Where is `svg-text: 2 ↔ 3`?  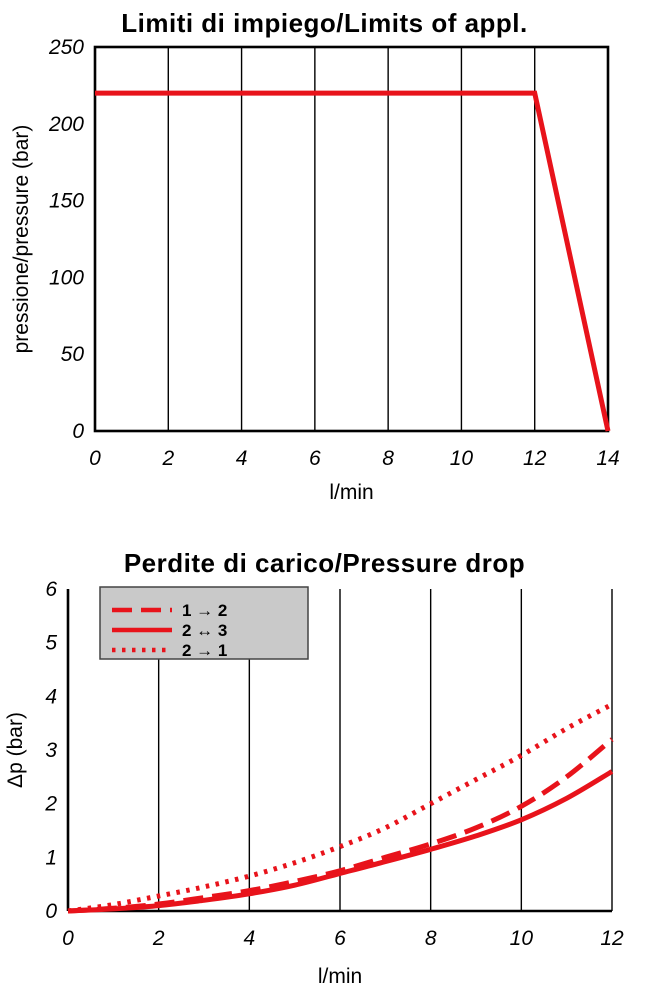
svg-text: 2 ↔ 3 is located at coordinates (204, 630).